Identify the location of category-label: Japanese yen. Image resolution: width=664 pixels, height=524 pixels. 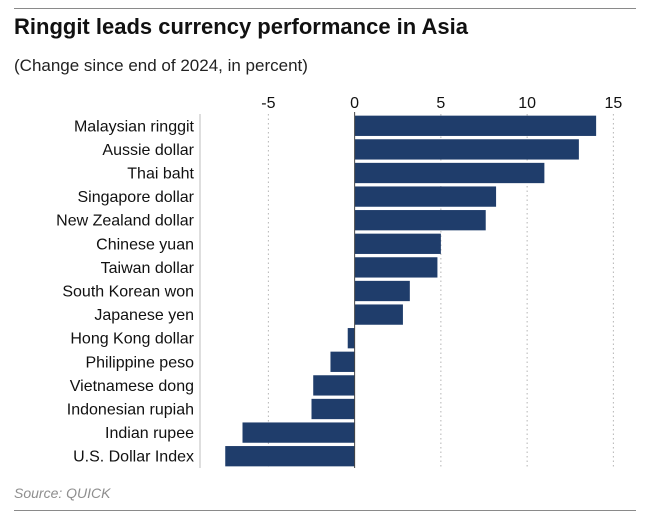
(144, 315).